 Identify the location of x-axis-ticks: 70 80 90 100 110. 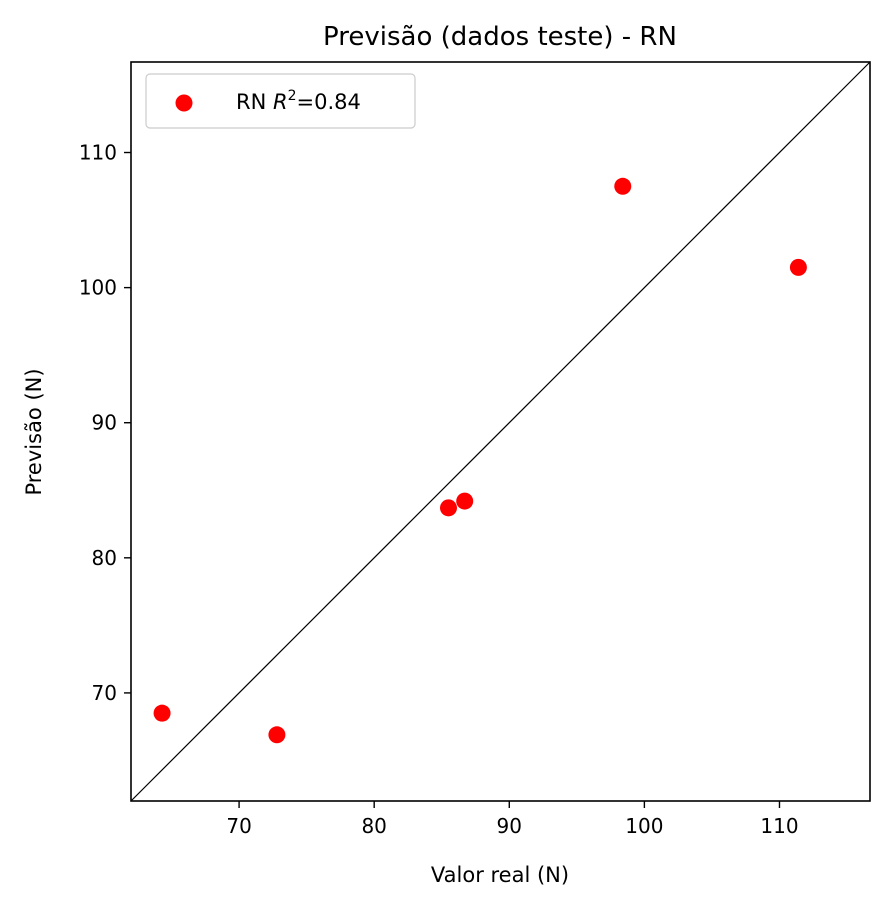
(512, 819).